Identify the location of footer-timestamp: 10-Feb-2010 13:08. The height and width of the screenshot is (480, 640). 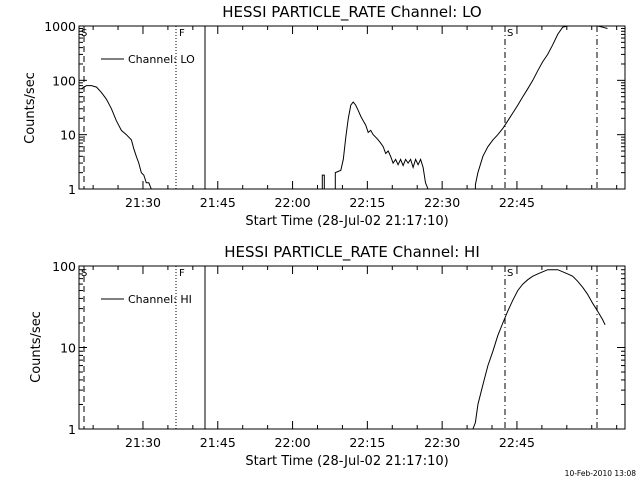
(601, 473).